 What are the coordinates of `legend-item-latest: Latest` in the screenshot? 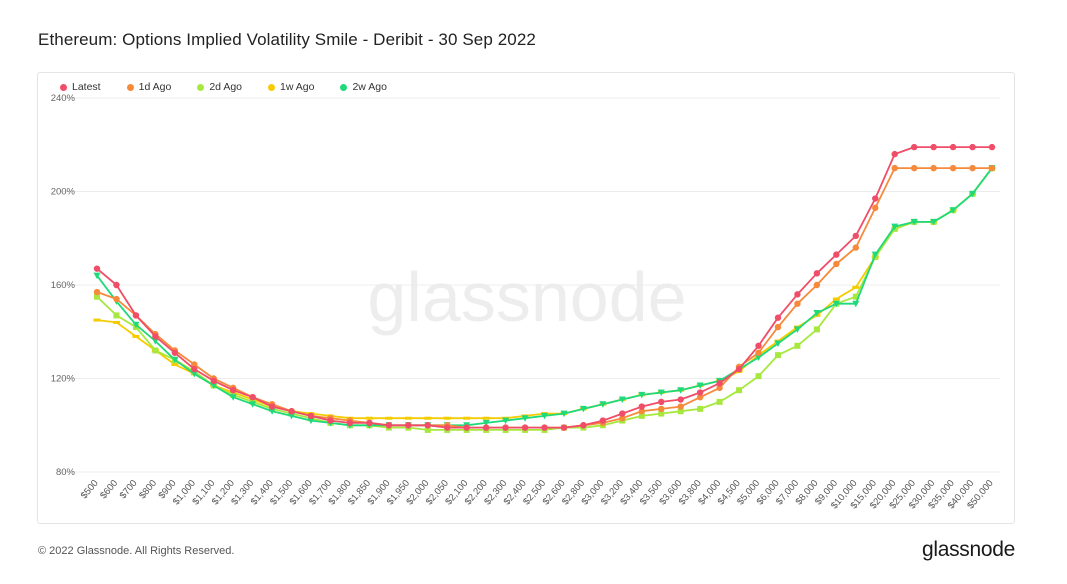 It's located at (80, 87).